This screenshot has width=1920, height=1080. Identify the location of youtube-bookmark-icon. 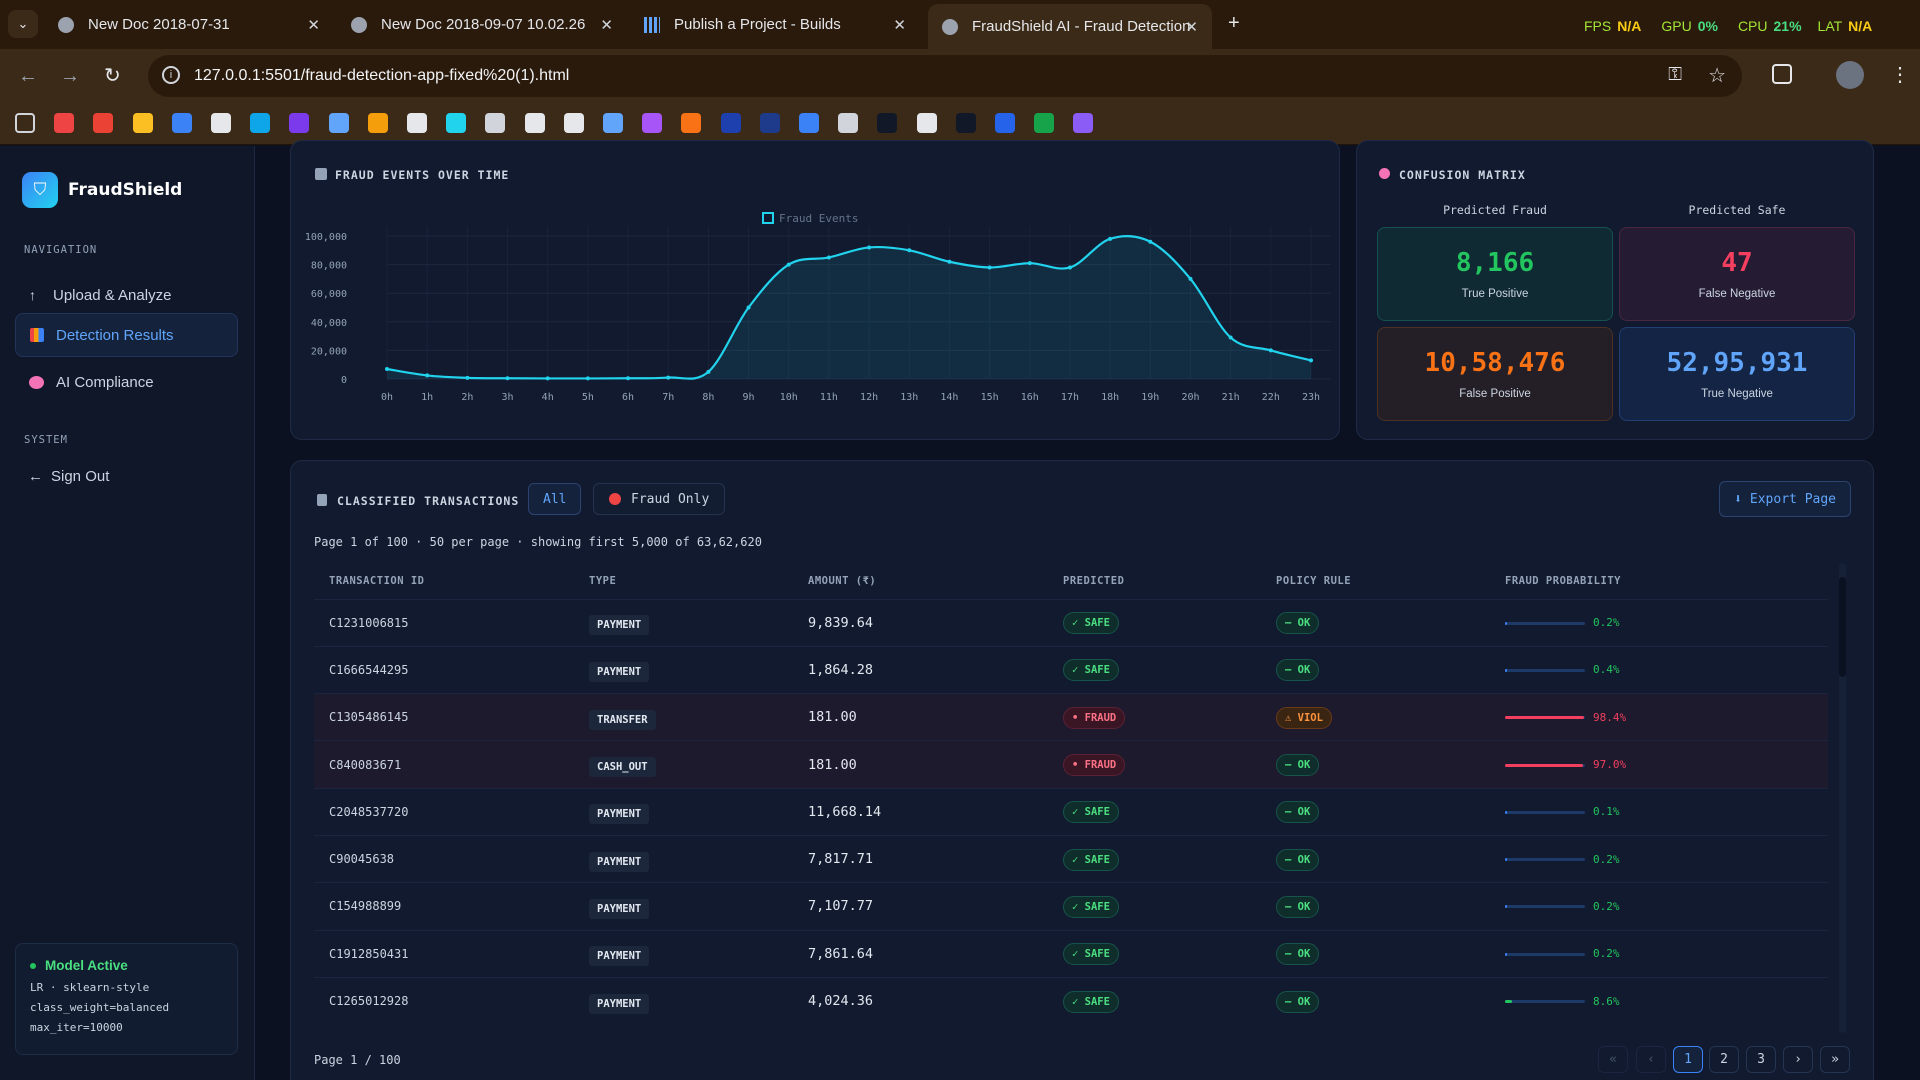
(64, 123).